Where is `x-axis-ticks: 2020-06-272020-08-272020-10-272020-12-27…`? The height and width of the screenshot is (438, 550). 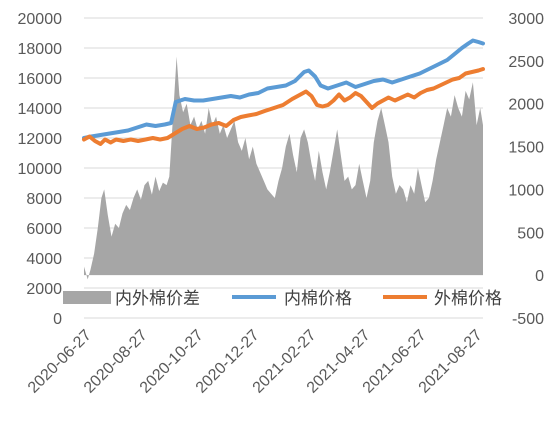 x-axis-ticks: 2020-06-272020-08-272020-10-272020-12-27… is located at coordinates (255, 362).